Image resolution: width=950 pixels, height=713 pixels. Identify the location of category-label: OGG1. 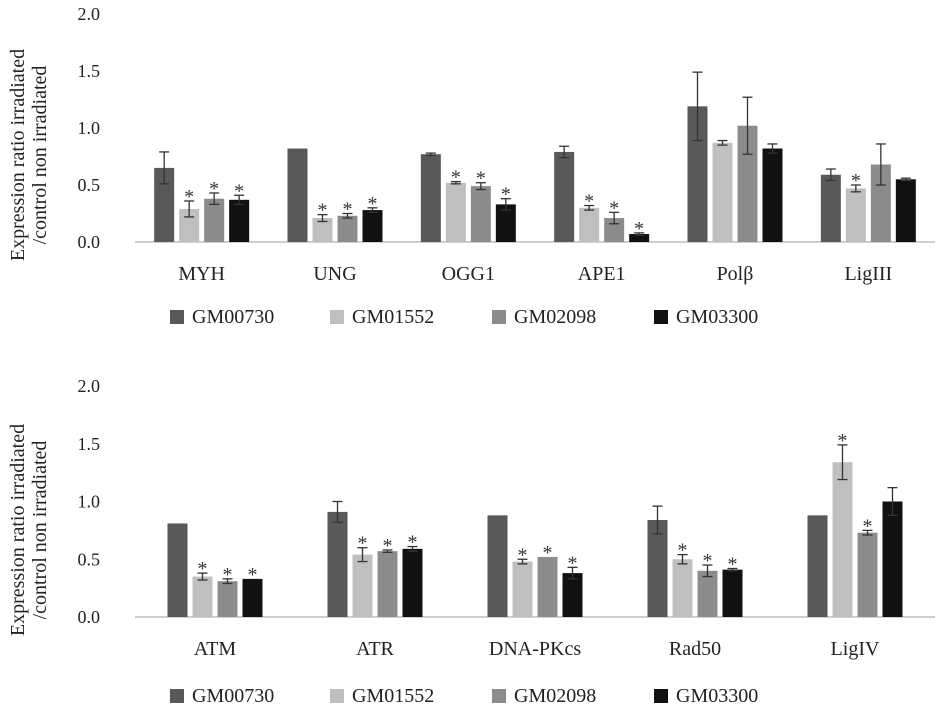
(468, 274).